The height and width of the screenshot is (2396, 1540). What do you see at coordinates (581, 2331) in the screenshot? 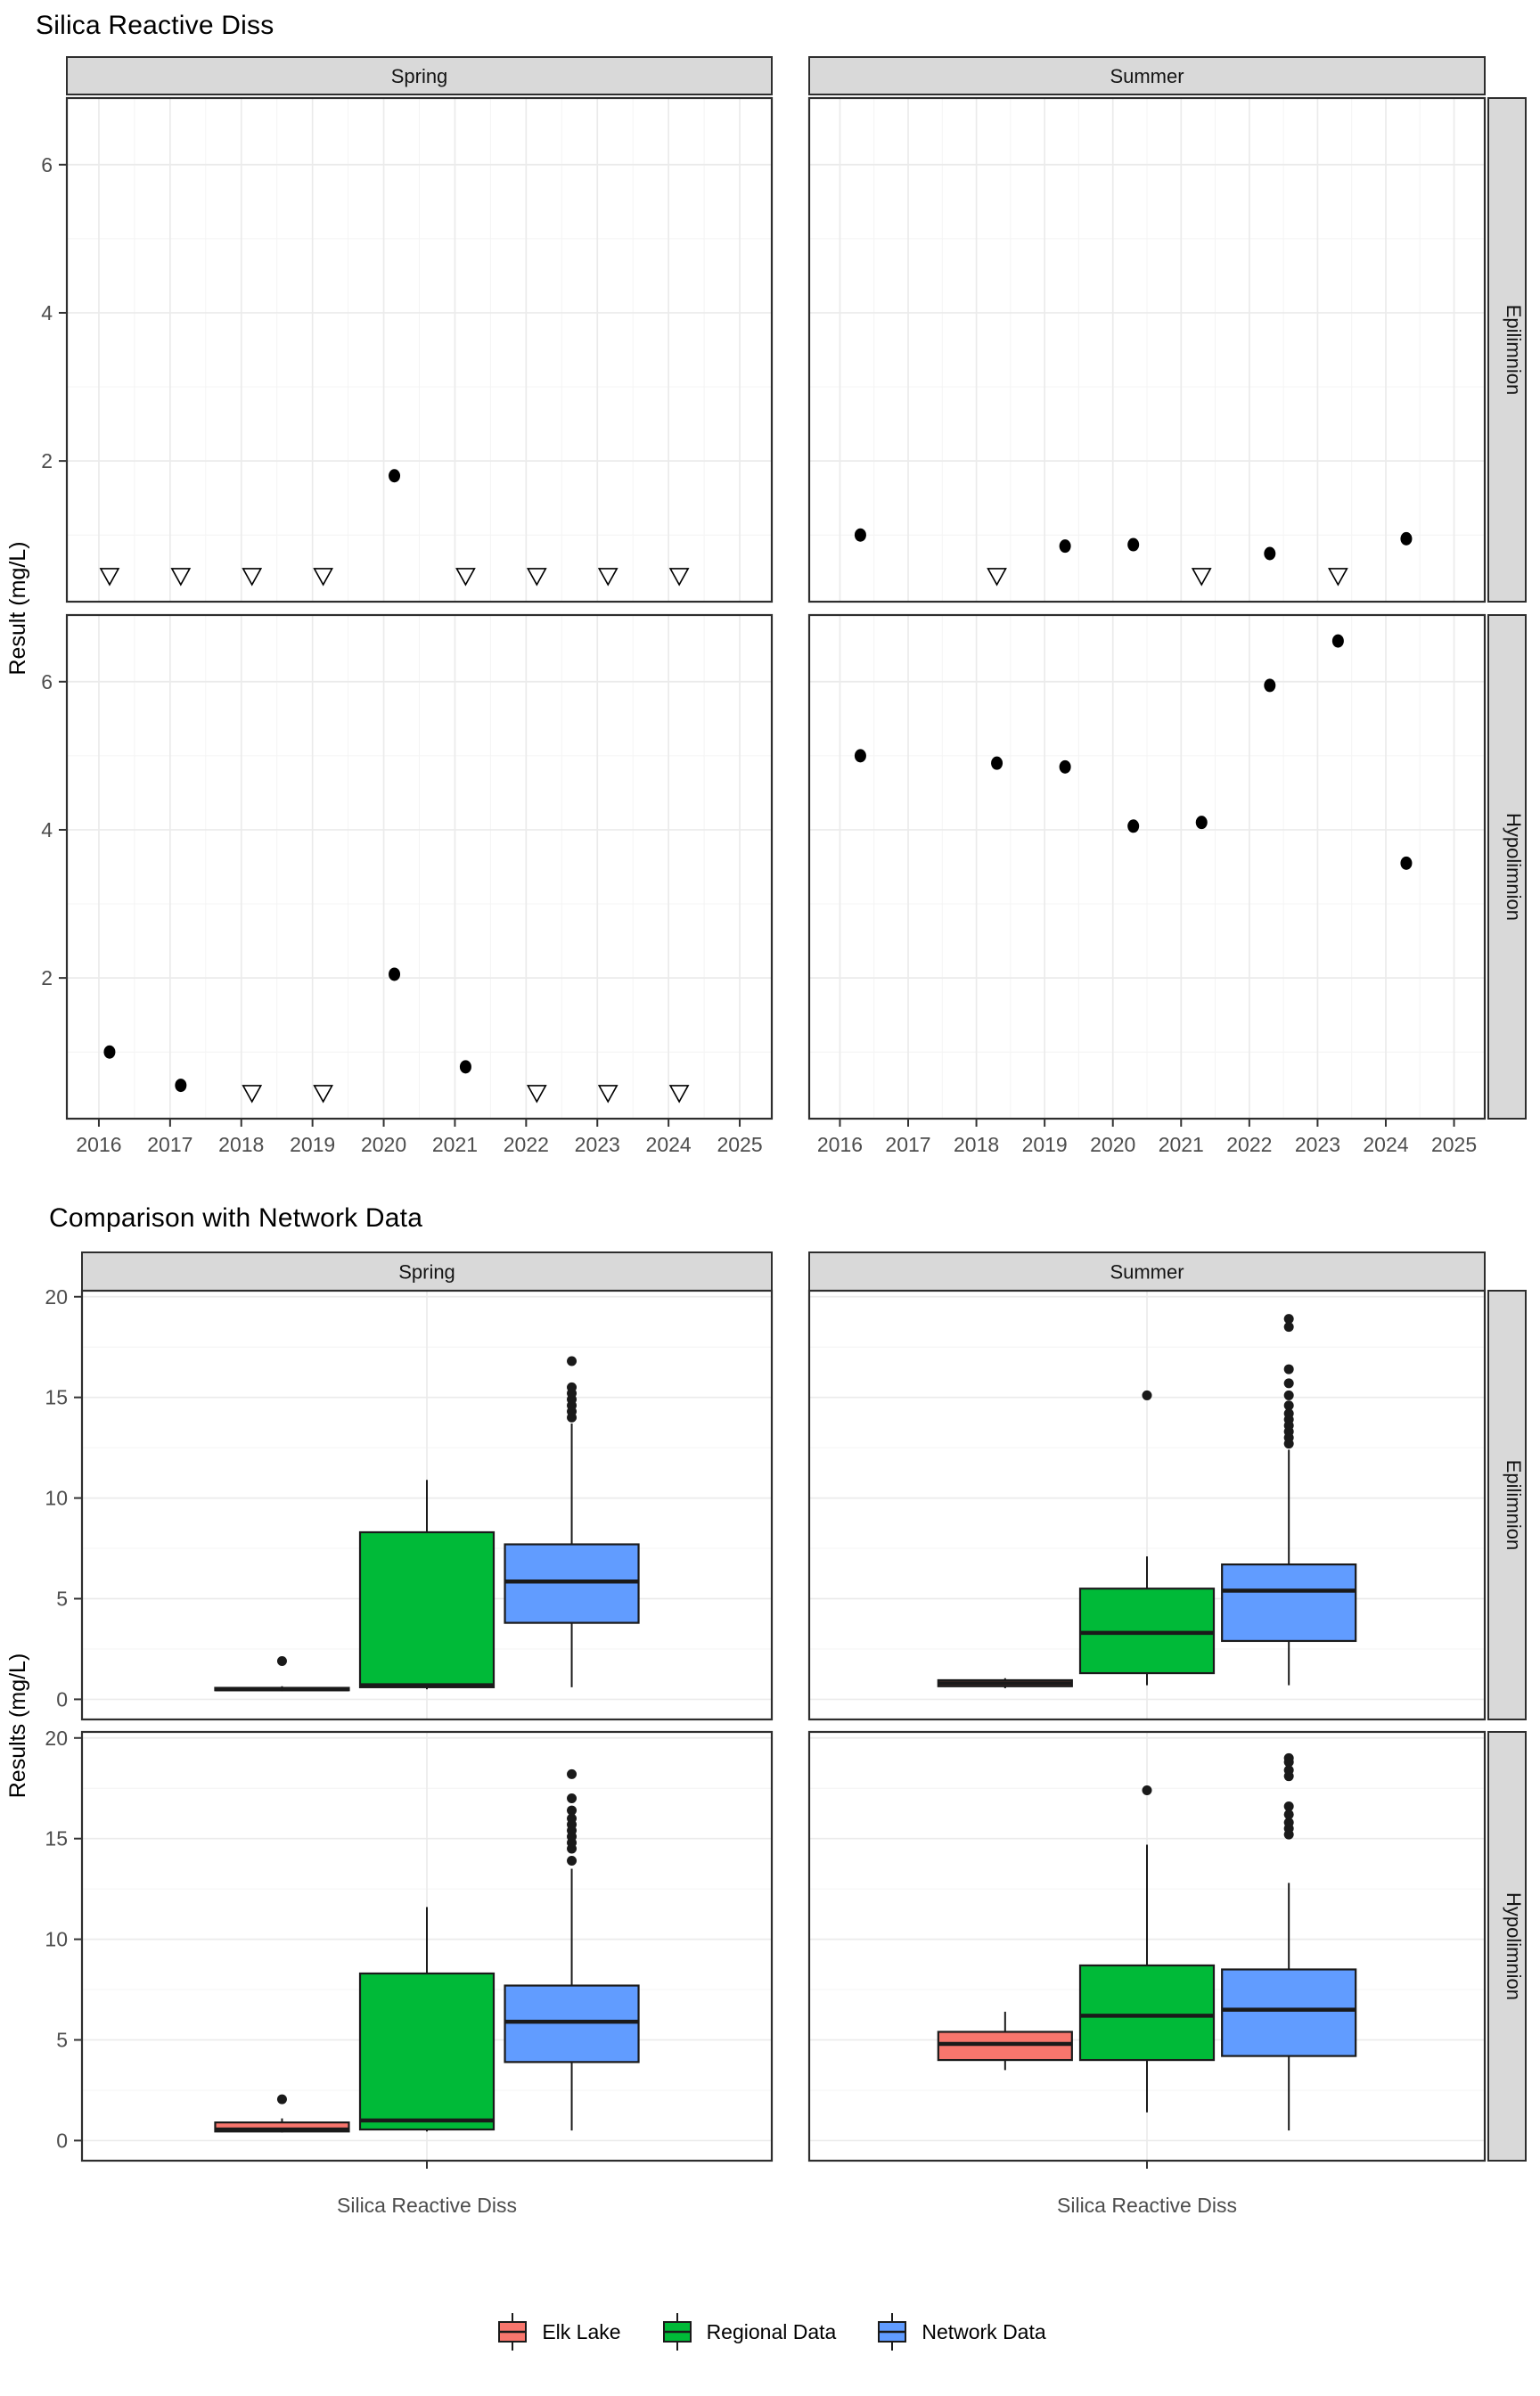
I see `legend-label: Elk Lake` at bounding box center [581, 2331].